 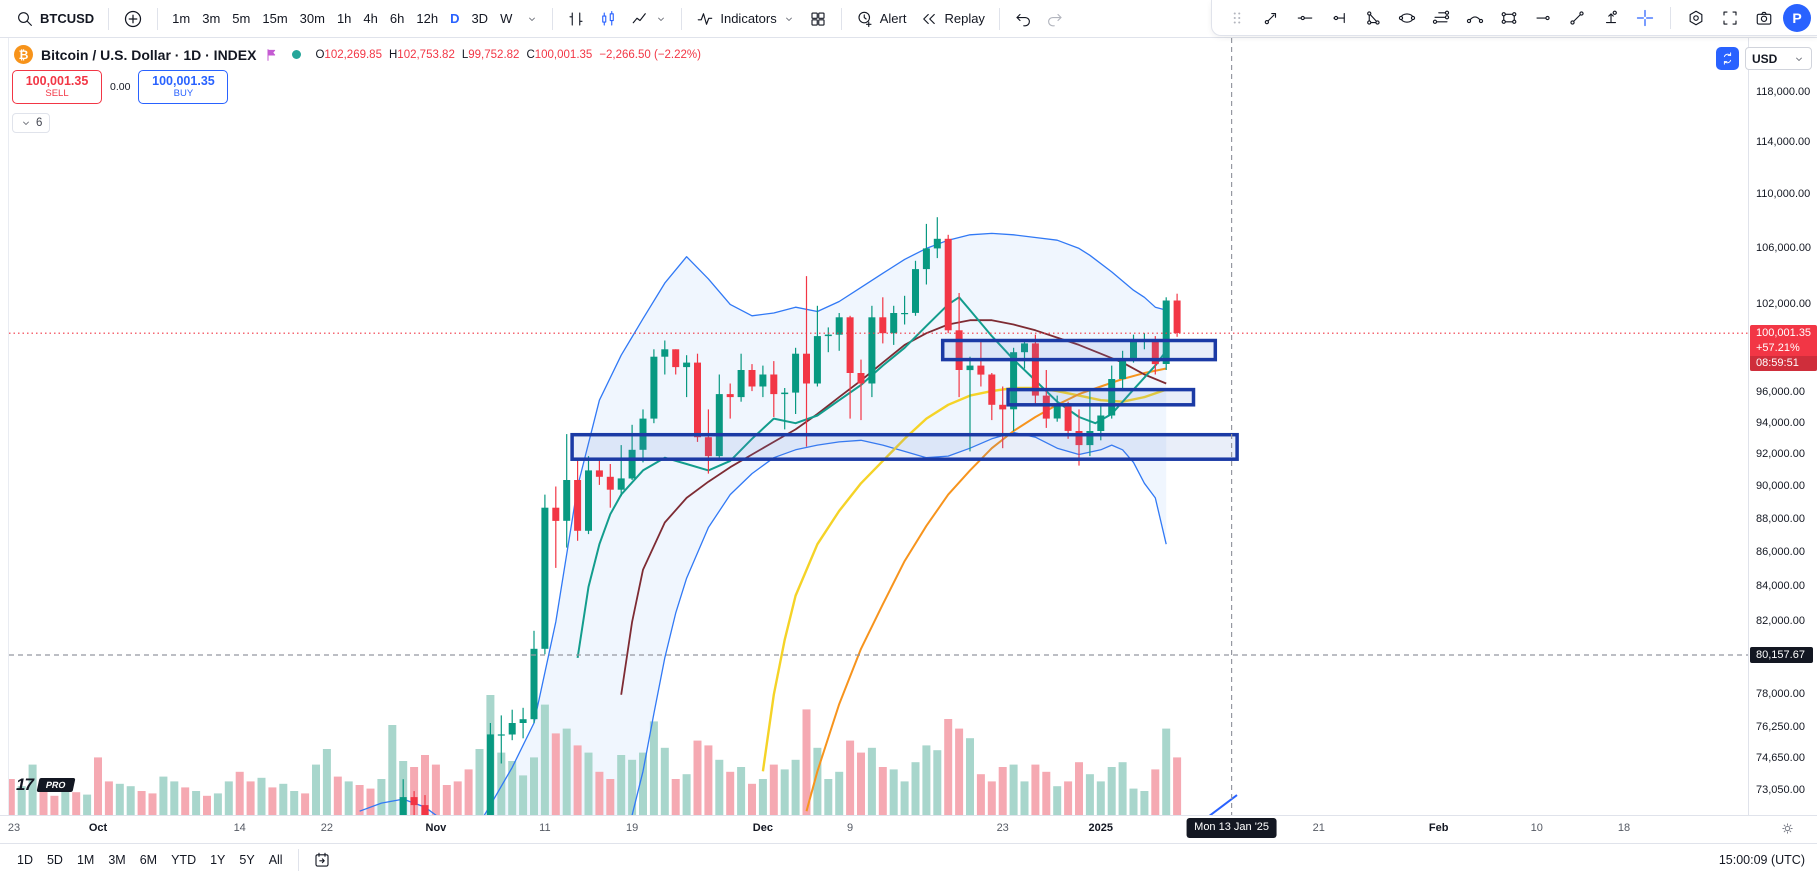 I want to click on time-axis-label: 11, so click(x=545, y=828).